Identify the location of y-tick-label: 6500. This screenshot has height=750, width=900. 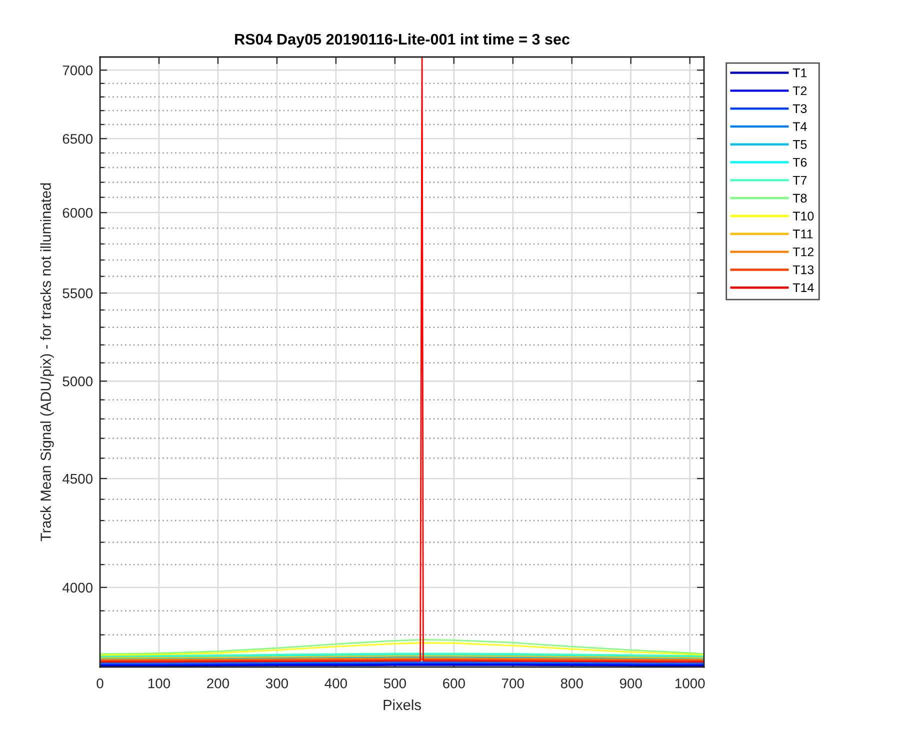
(77, 139).